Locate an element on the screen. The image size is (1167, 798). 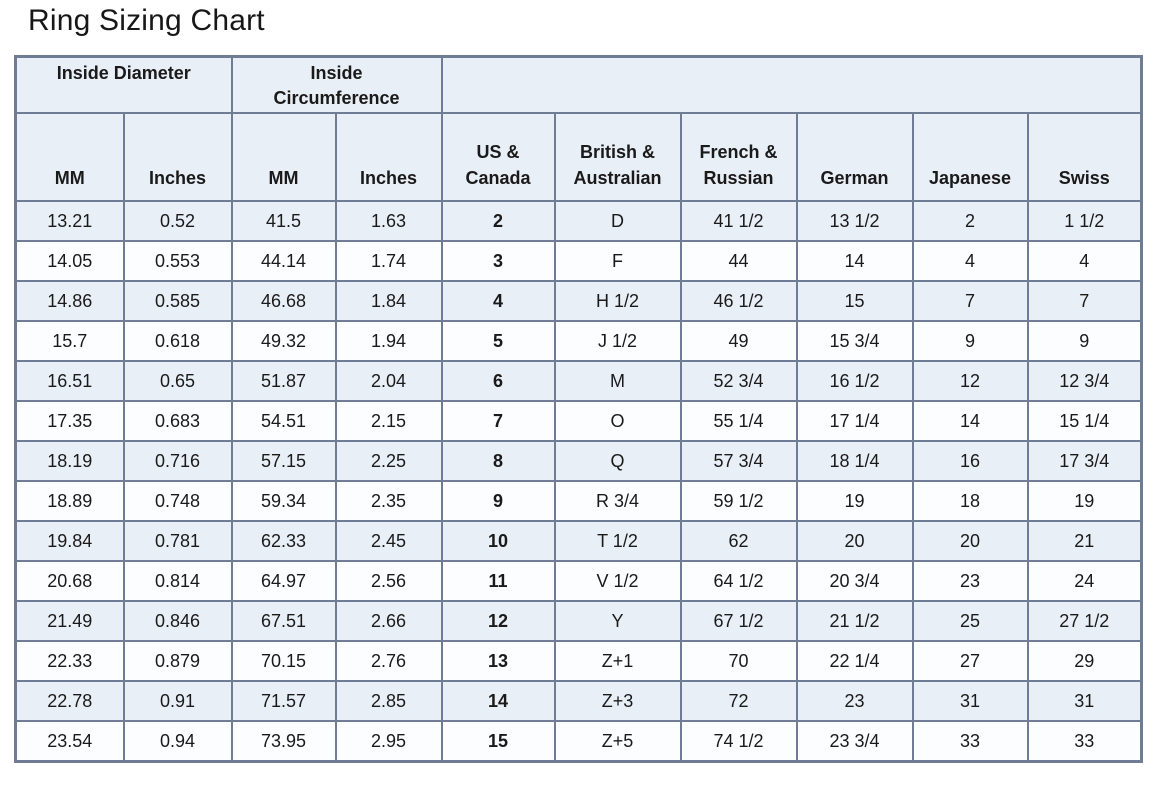
table-cell: Z+3 is located at coordinates (617, 701).